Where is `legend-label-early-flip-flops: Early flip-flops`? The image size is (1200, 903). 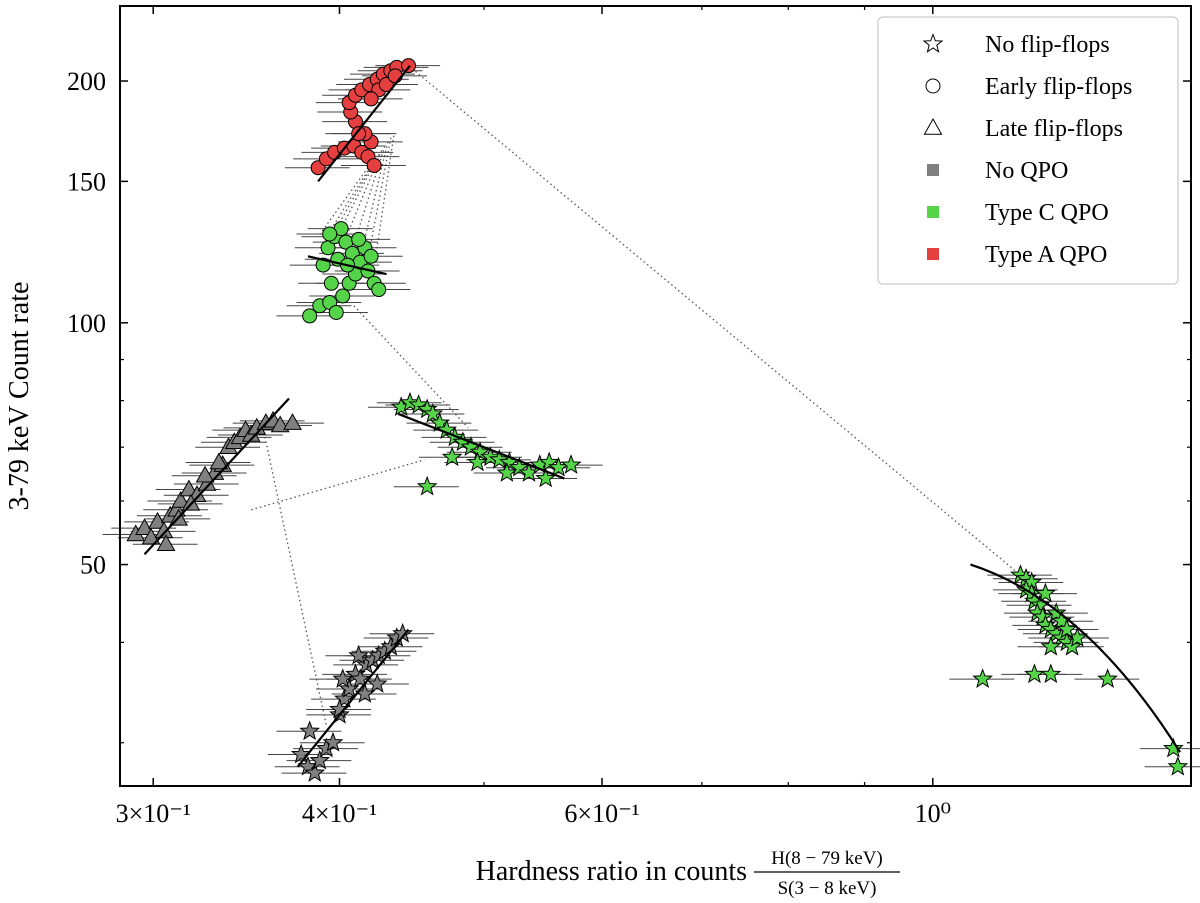
legend-label-early-flip-flops: Early flip-flops is located at coordinates (1058, 87).